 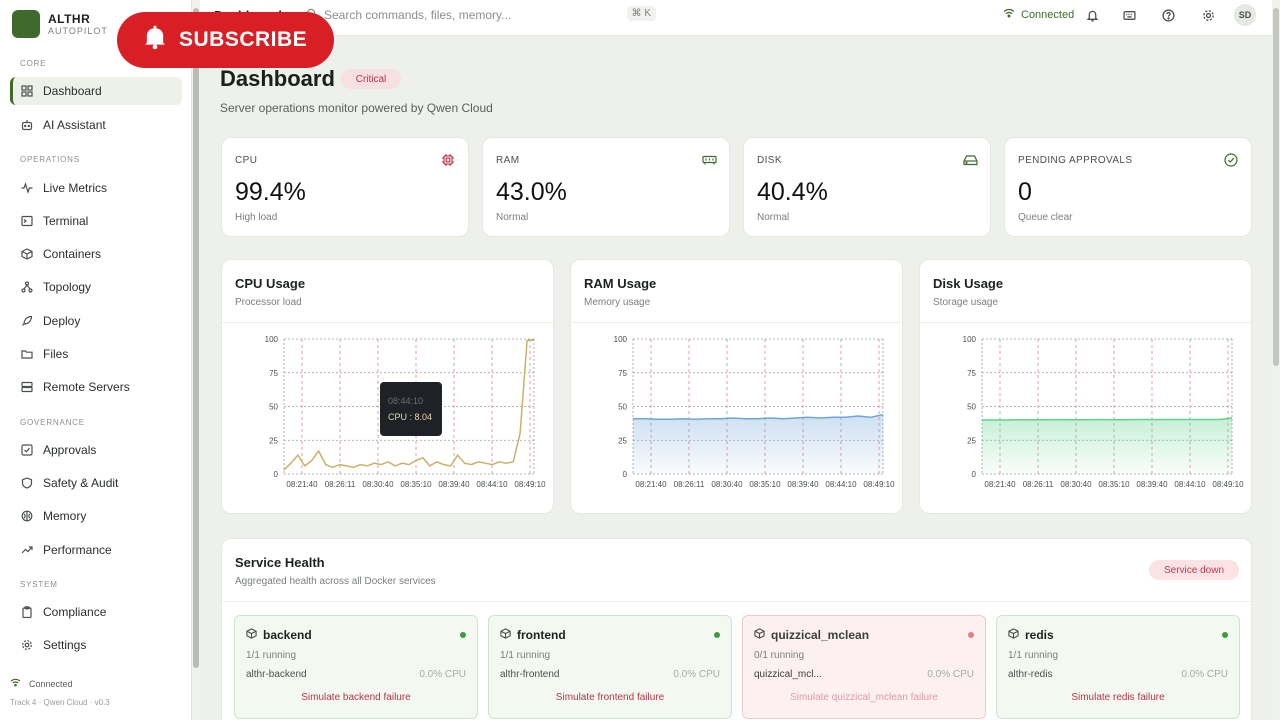 I want to click on sidebar-item-topology: Topology, so click(x=96, y=287).